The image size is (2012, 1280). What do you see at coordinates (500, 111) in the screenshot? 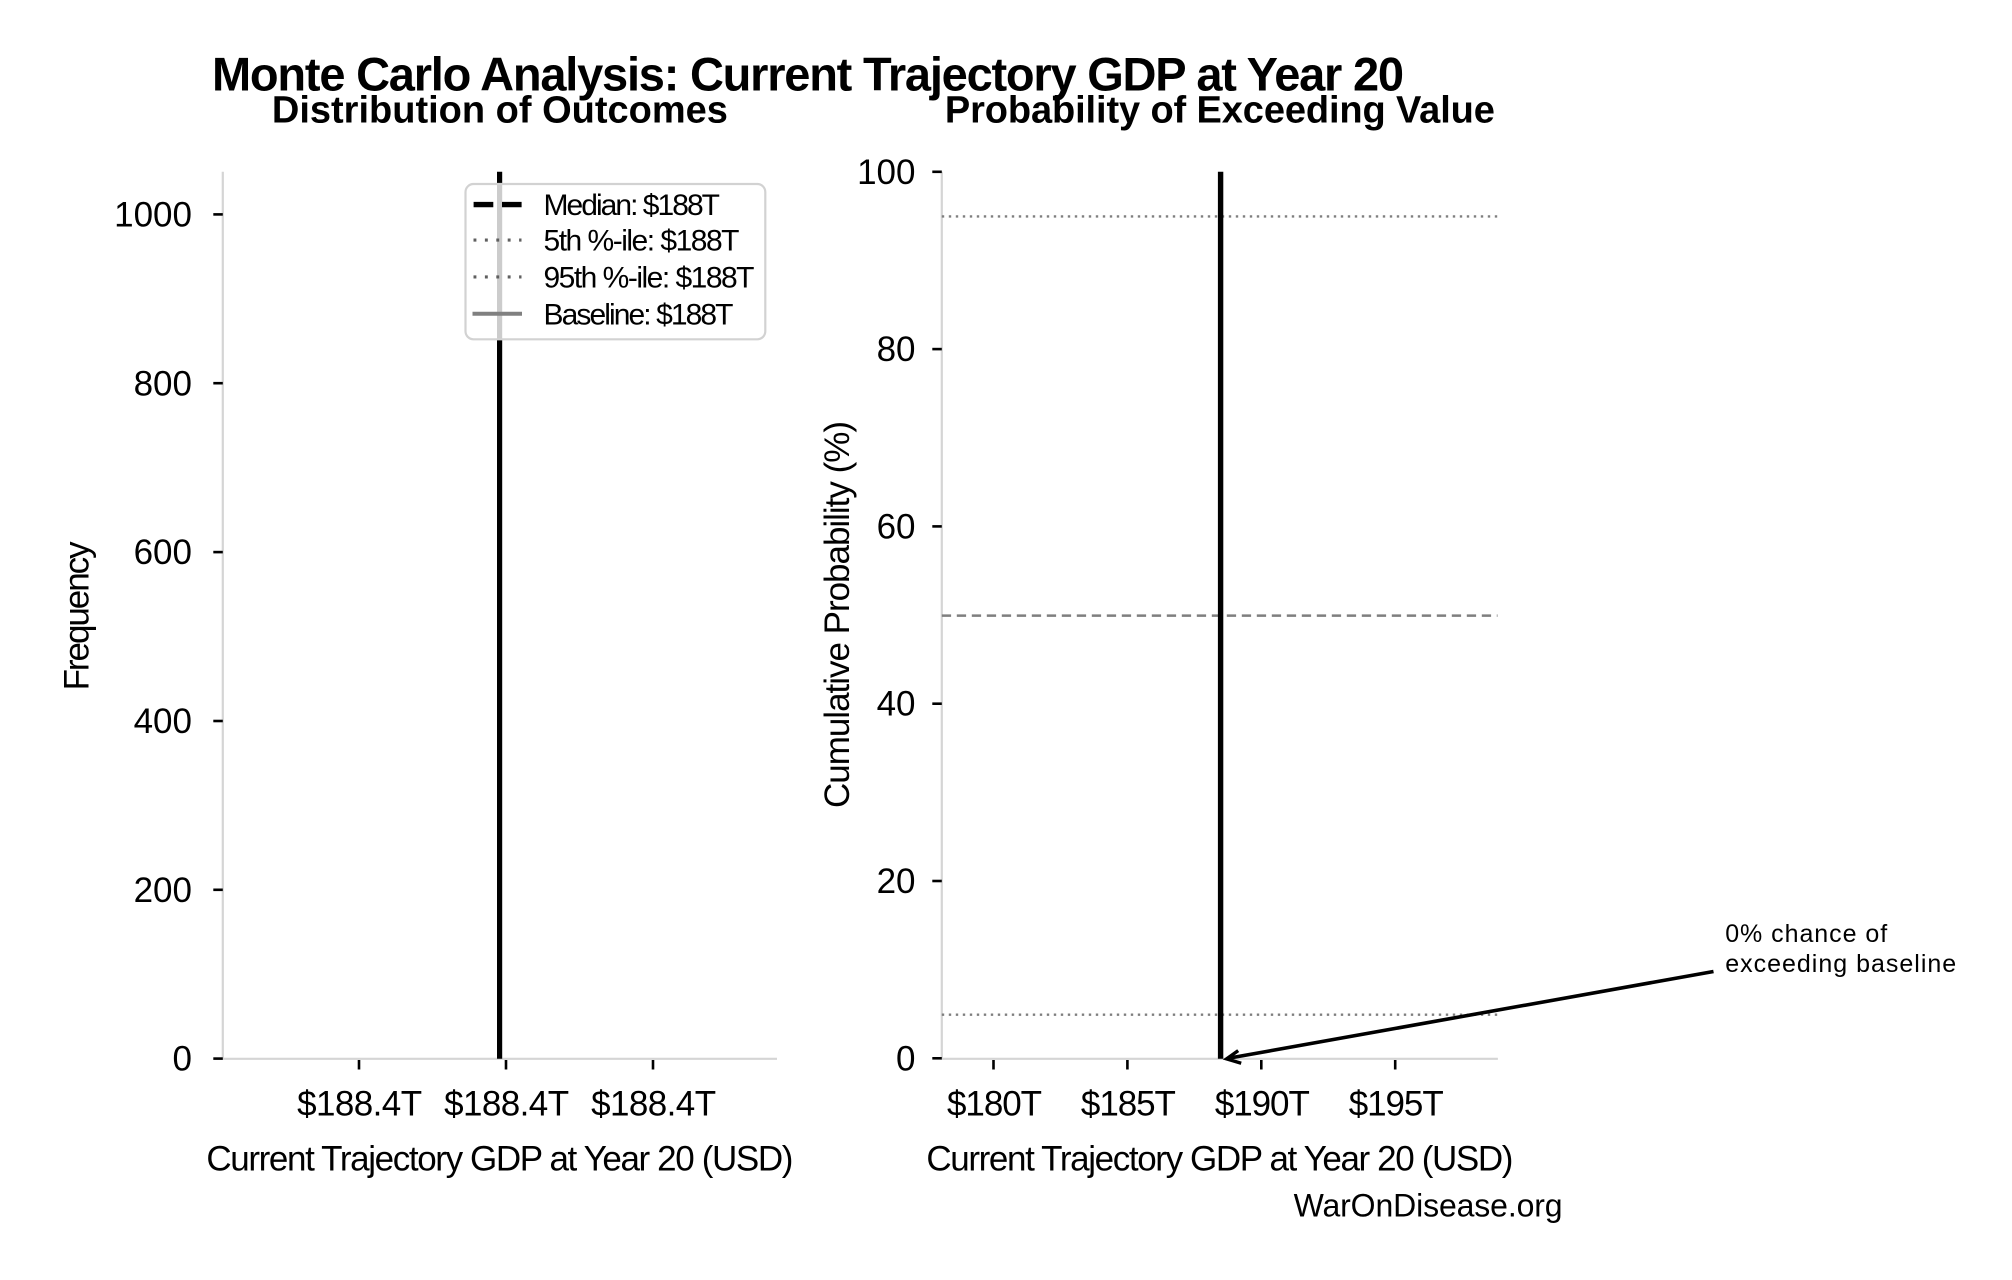
I see `svg-text: Distribution of Outcomes` at bounding box center [500, 111].